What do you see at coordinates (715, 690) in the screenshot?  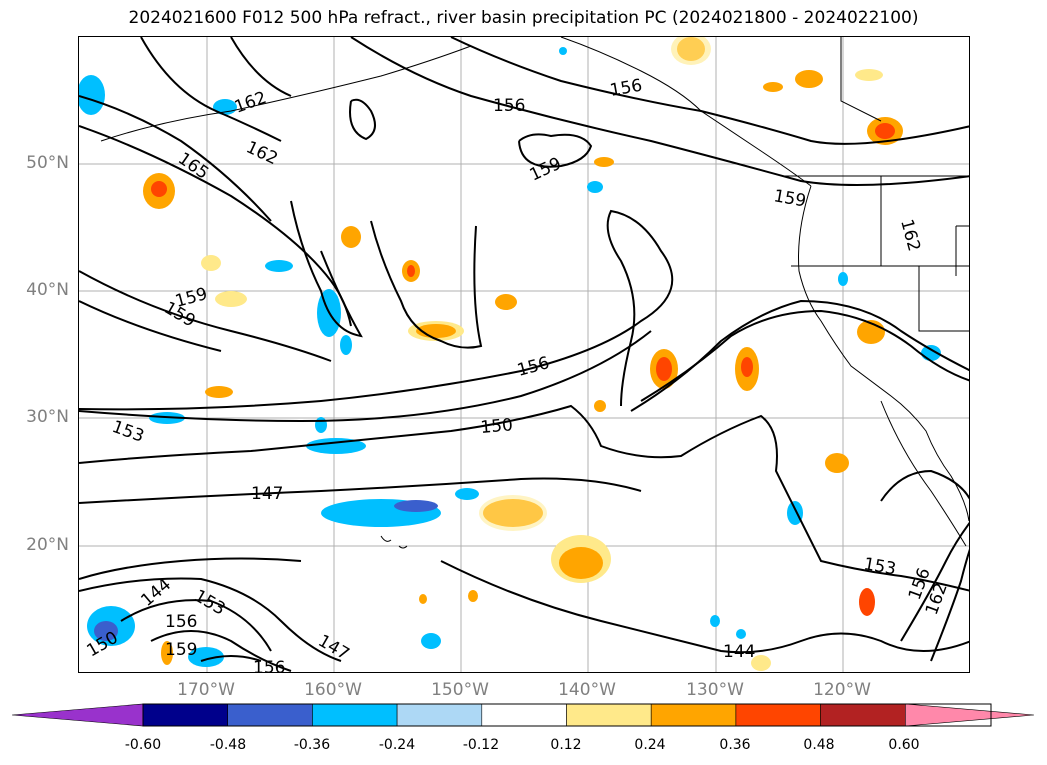 I see `lon-label-130w: 130°W` at bounding box center [715, 690].